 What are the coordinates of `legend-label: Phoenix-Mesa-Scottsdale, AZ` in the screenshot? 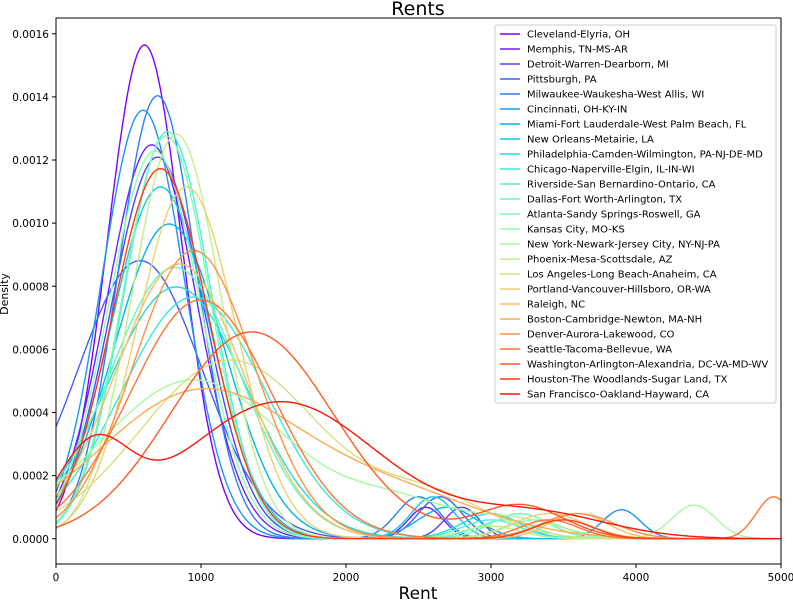 It's located at (600, 260).